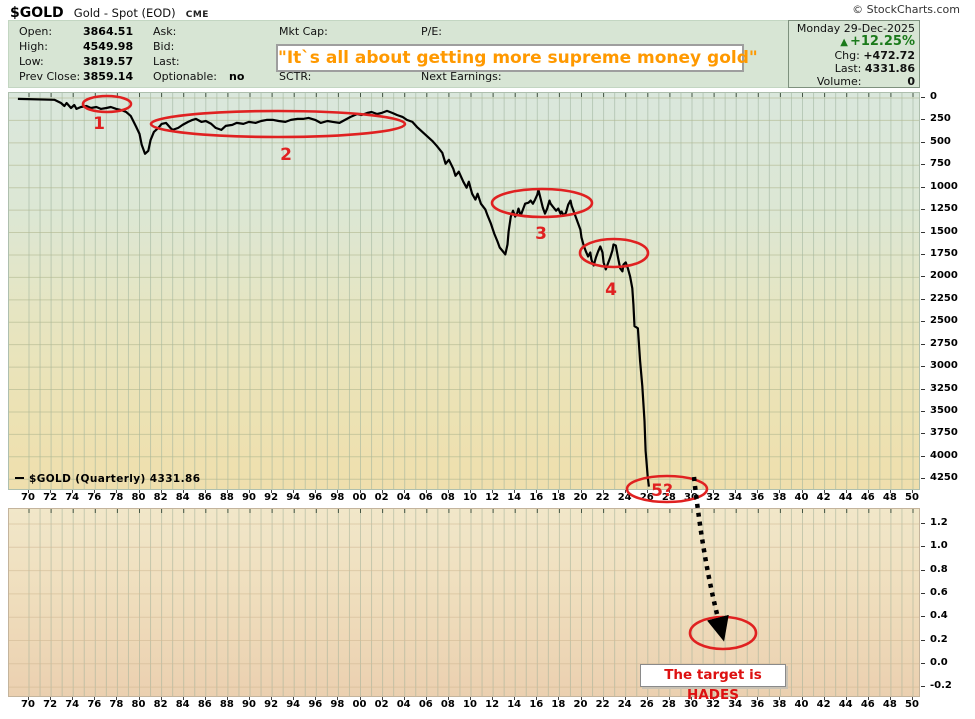  What do you see at coordinates (912, 703) in the screenshot?
I see `x-tick-label: 50` at bounding box center [912, 703].